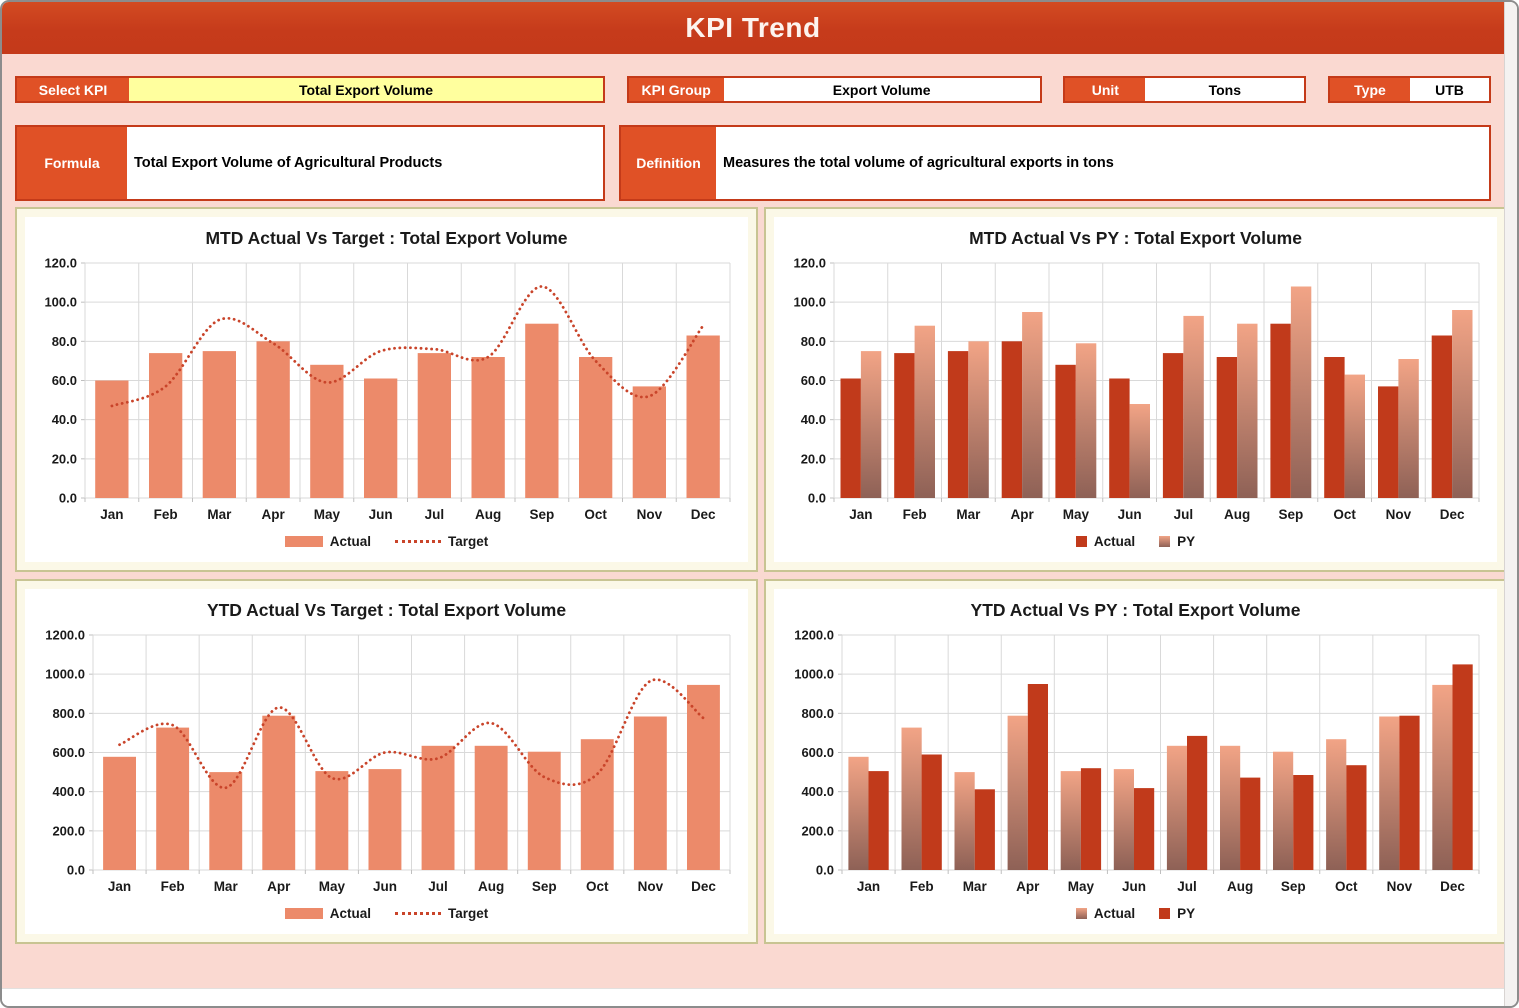 The height and width of the screenshot is (1008, 1519). I want to click on svg-text: 800.0, so click(68, 713).